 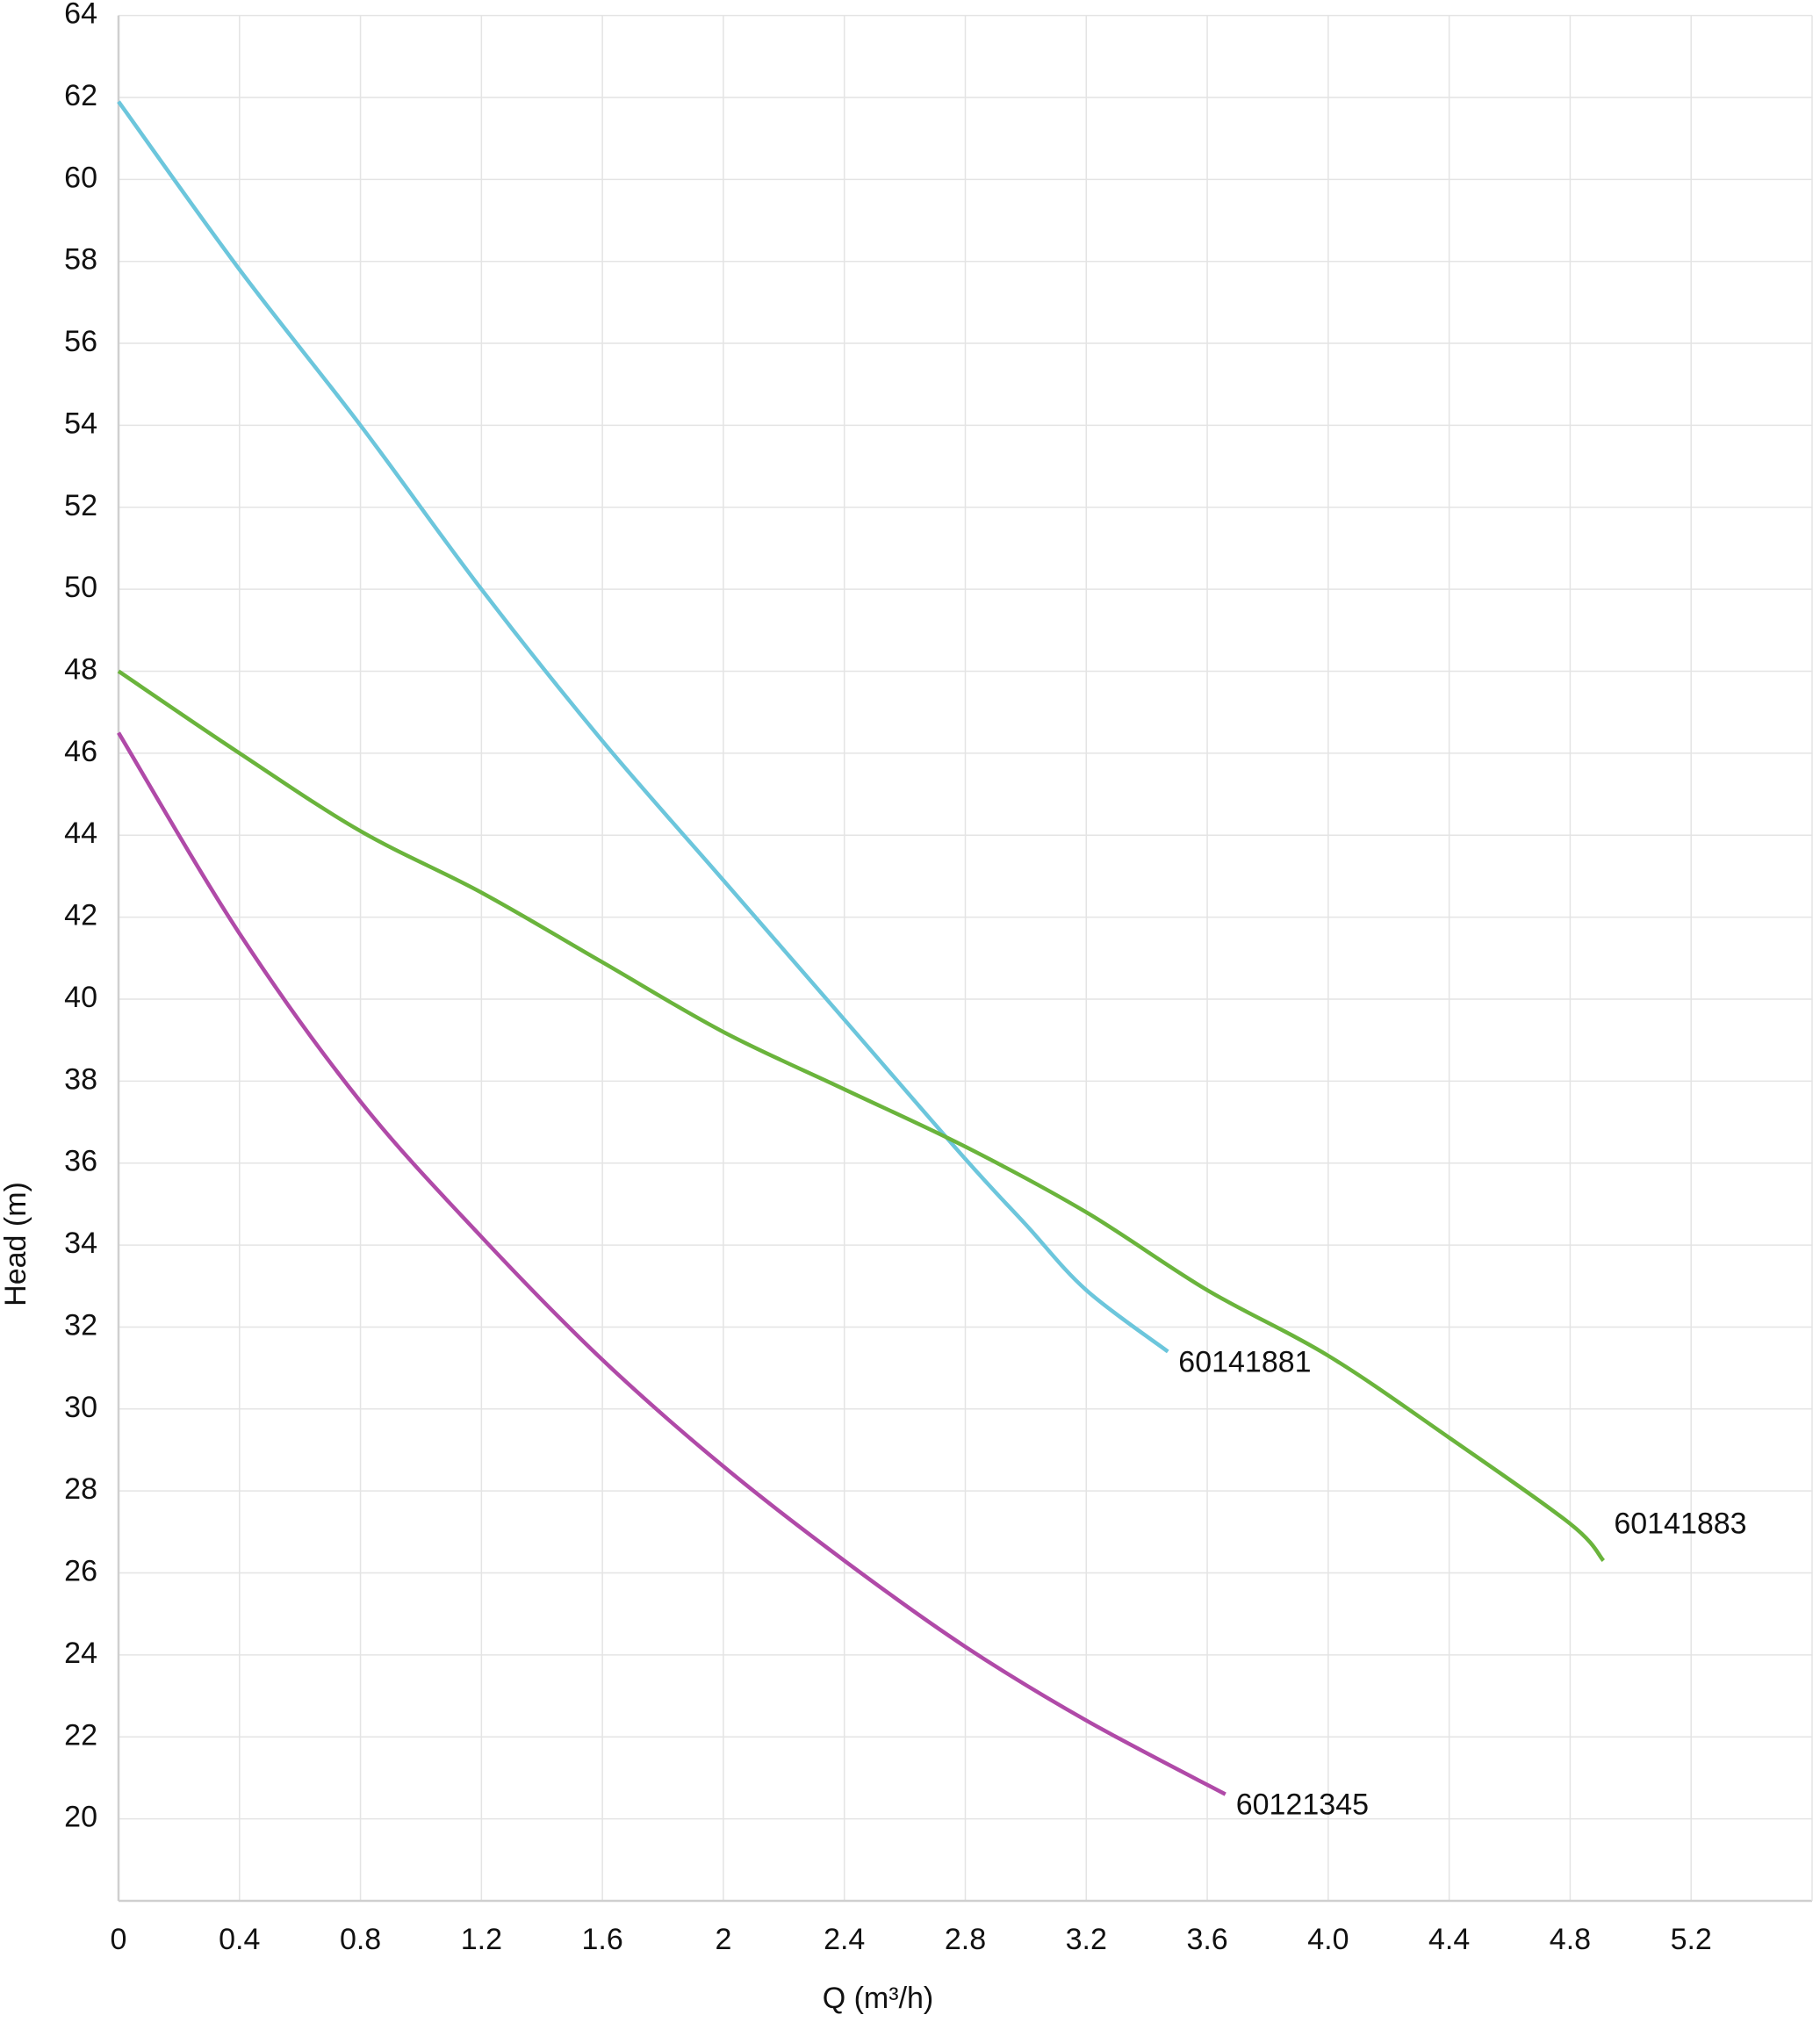 What do you see at coordinates (1691, 1939) in the screenshot?
I see `x-tick-label: 5.2` at bounding box center [1691, 1939].